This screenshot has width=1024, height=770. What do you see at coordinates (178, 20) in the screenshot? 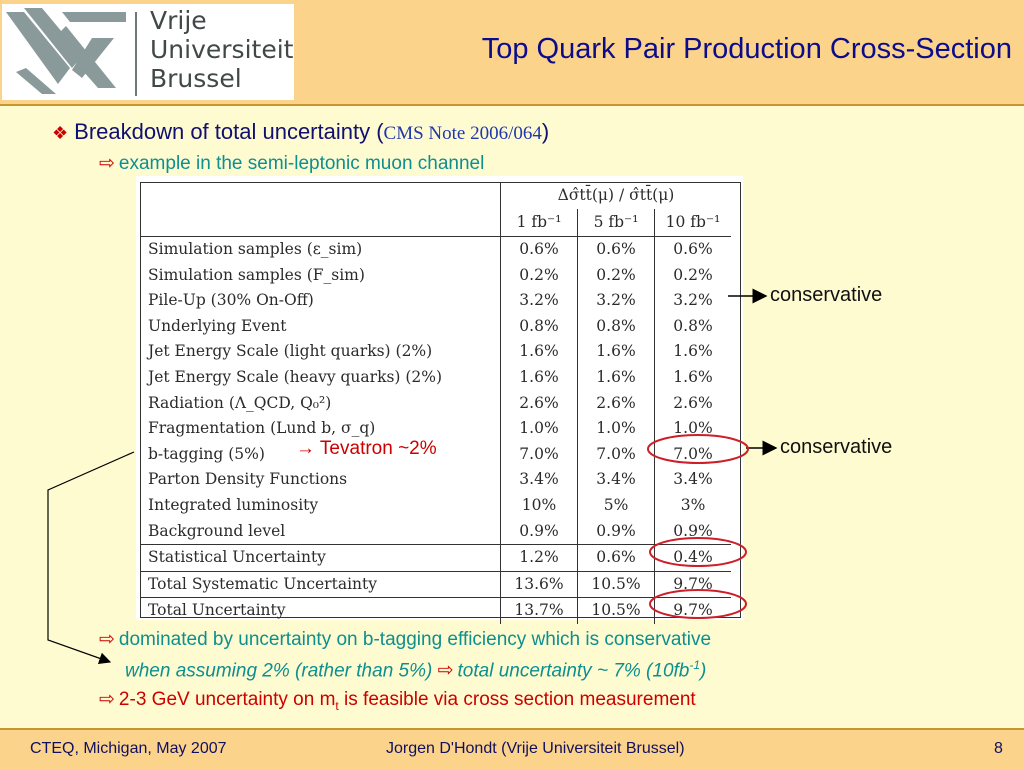
I see `logo-line-1: Vrije` at bounding box center [178, 20].